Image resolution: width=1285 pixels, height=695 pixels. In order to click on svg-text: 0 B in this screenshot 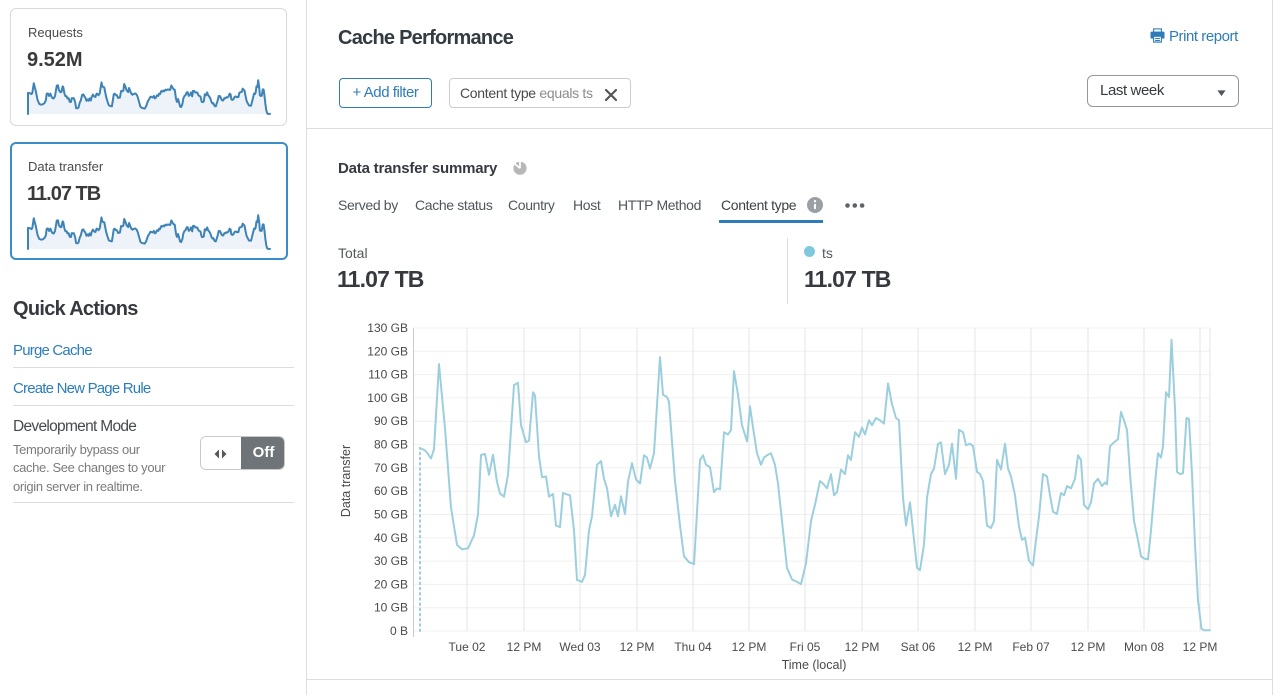, I will do `click(399, 631)`.